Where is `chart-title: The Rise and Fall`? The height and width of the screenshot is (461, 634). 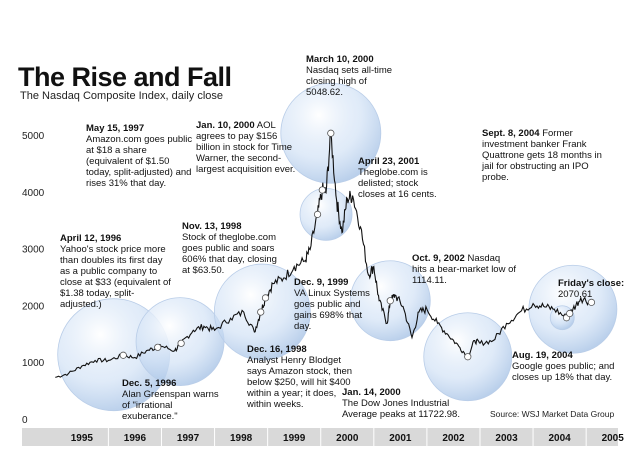
chart-title: The Rise and Fall is located at coordinates (125, 77).